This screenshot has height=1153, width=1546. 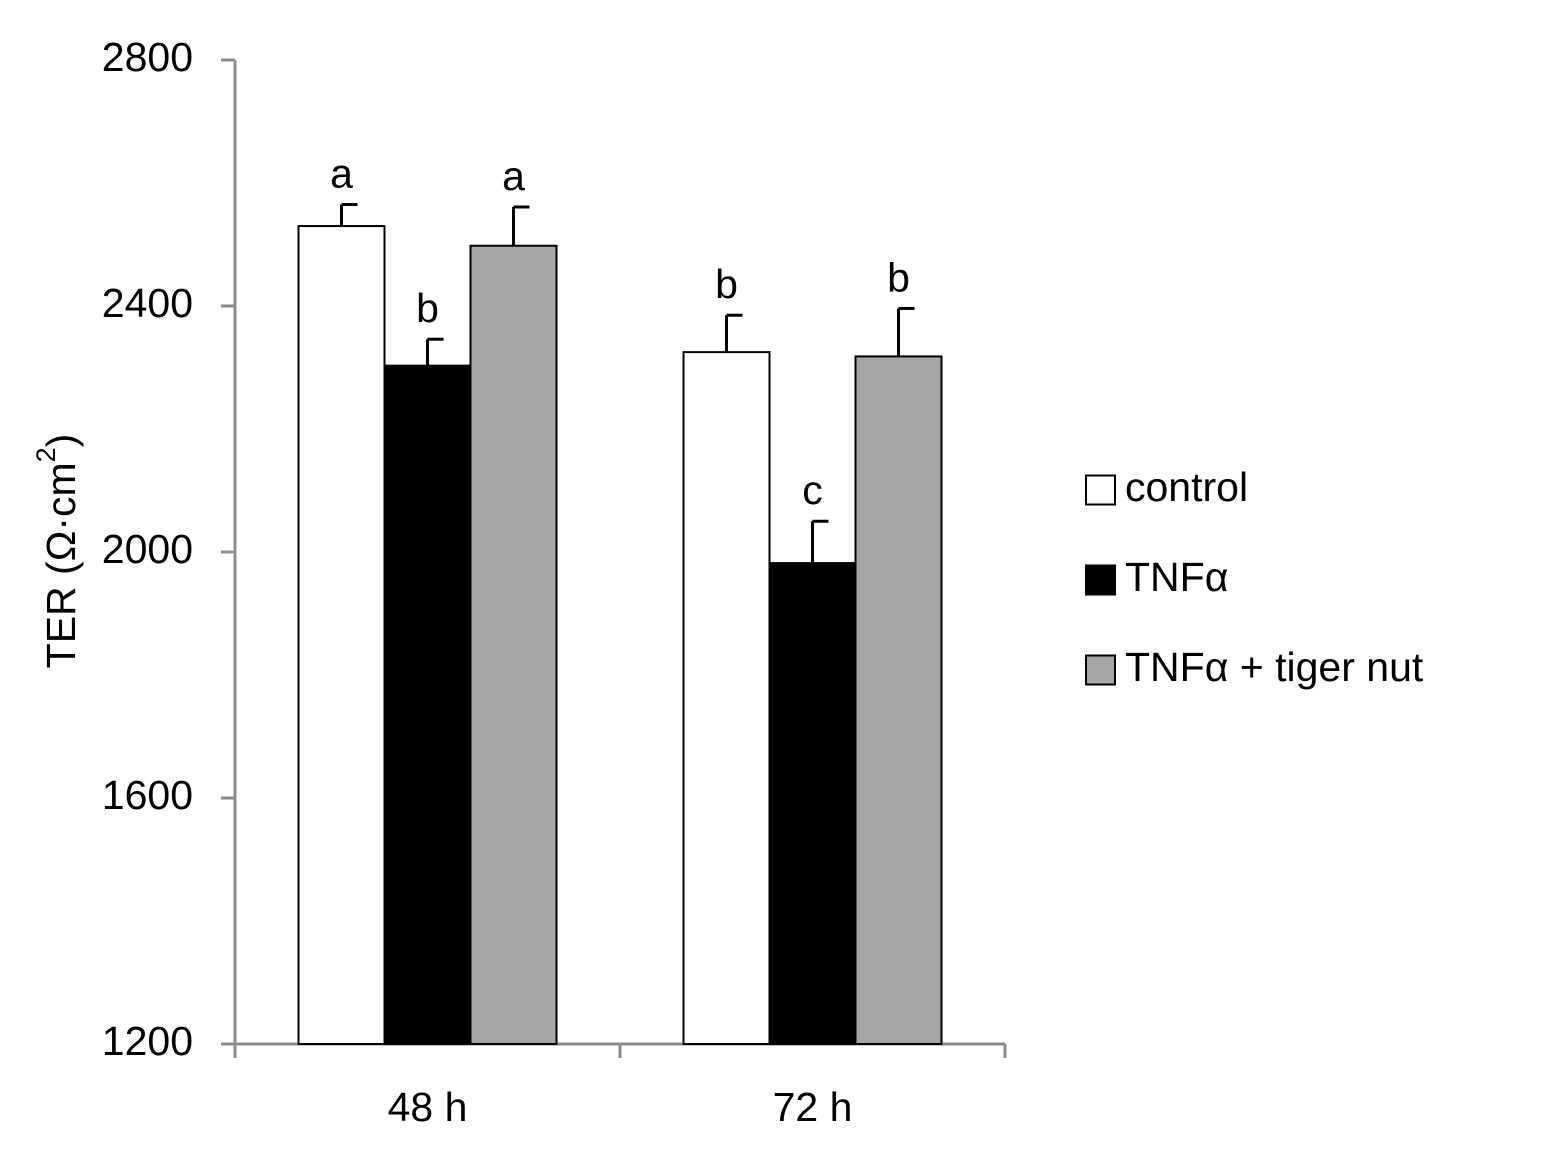 What do you see at coordinates (147, 57) in the screenshot?
I see `y-tick-label: 2800` at bounding box center [147, 57].